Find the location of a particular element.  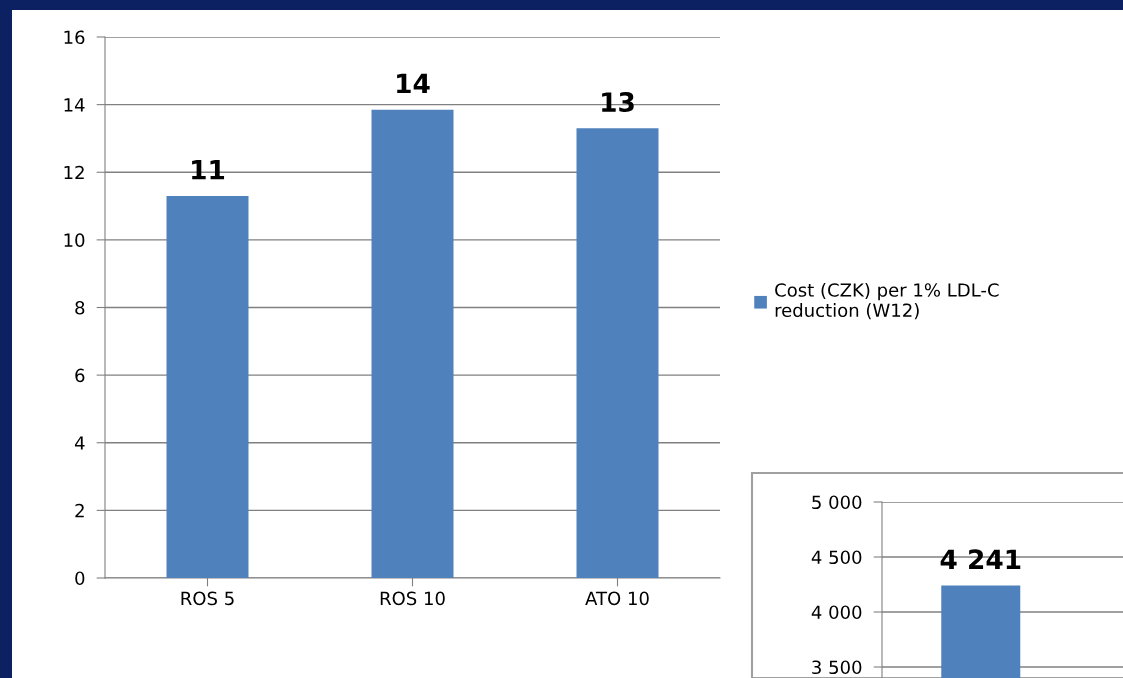

y-tick-label: 4 500 is located at coordinates (836, 557).